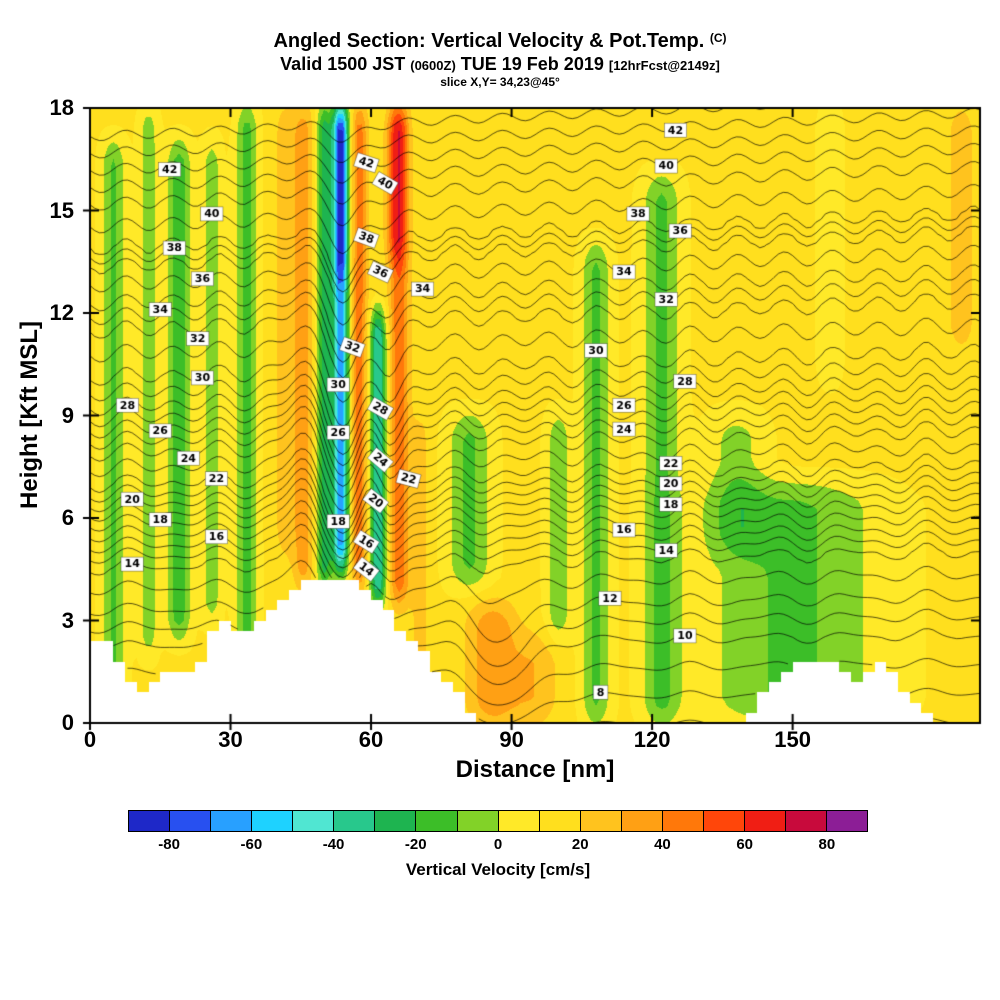  Describe the element at coordinates (662, 844) in the screenshot. I see `colorbar-tick-label: 40` at that location.